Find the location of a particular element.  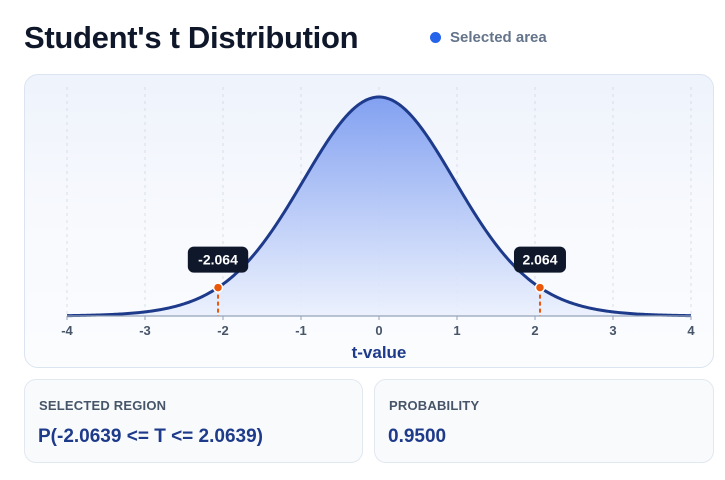

page-title: Student's t Distribution is located at coordinates (191, 37).